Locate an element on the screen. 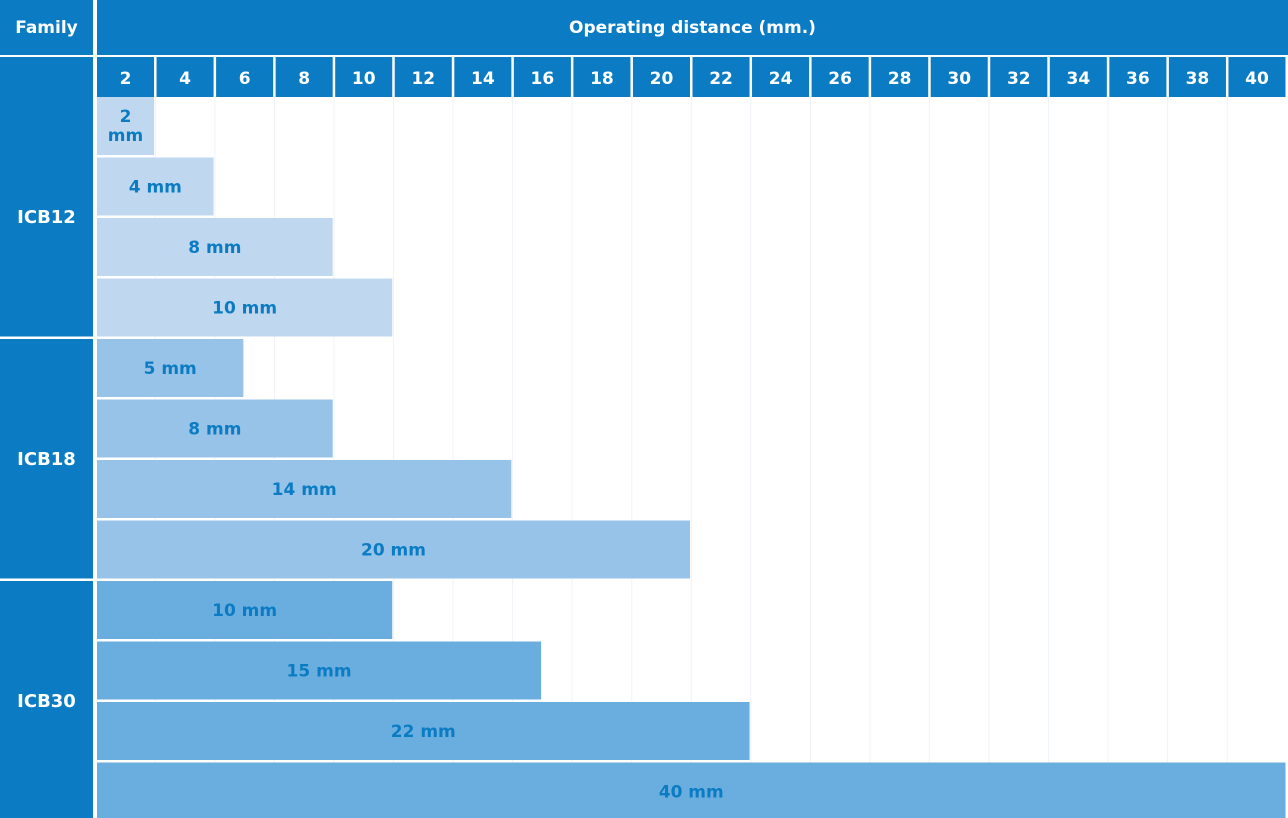  x-tick-label: 34 is located at coordinates (1078, 79).